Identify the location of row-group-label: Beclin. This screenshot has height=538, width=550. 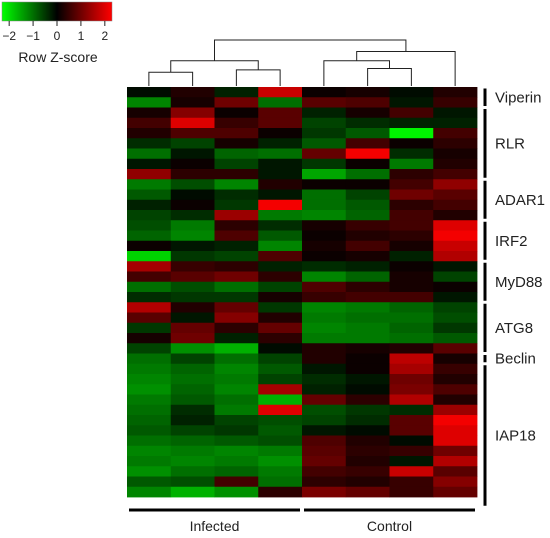
(515, 359).